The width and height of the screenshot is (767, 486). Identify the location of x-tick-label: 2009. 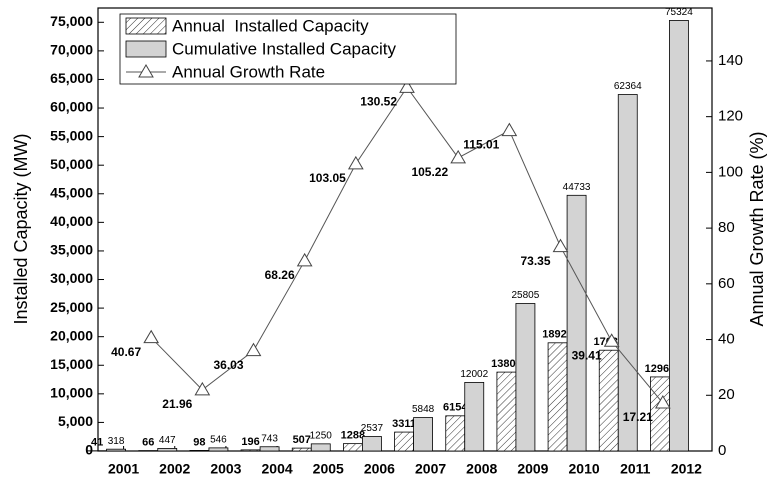
(532, 469).